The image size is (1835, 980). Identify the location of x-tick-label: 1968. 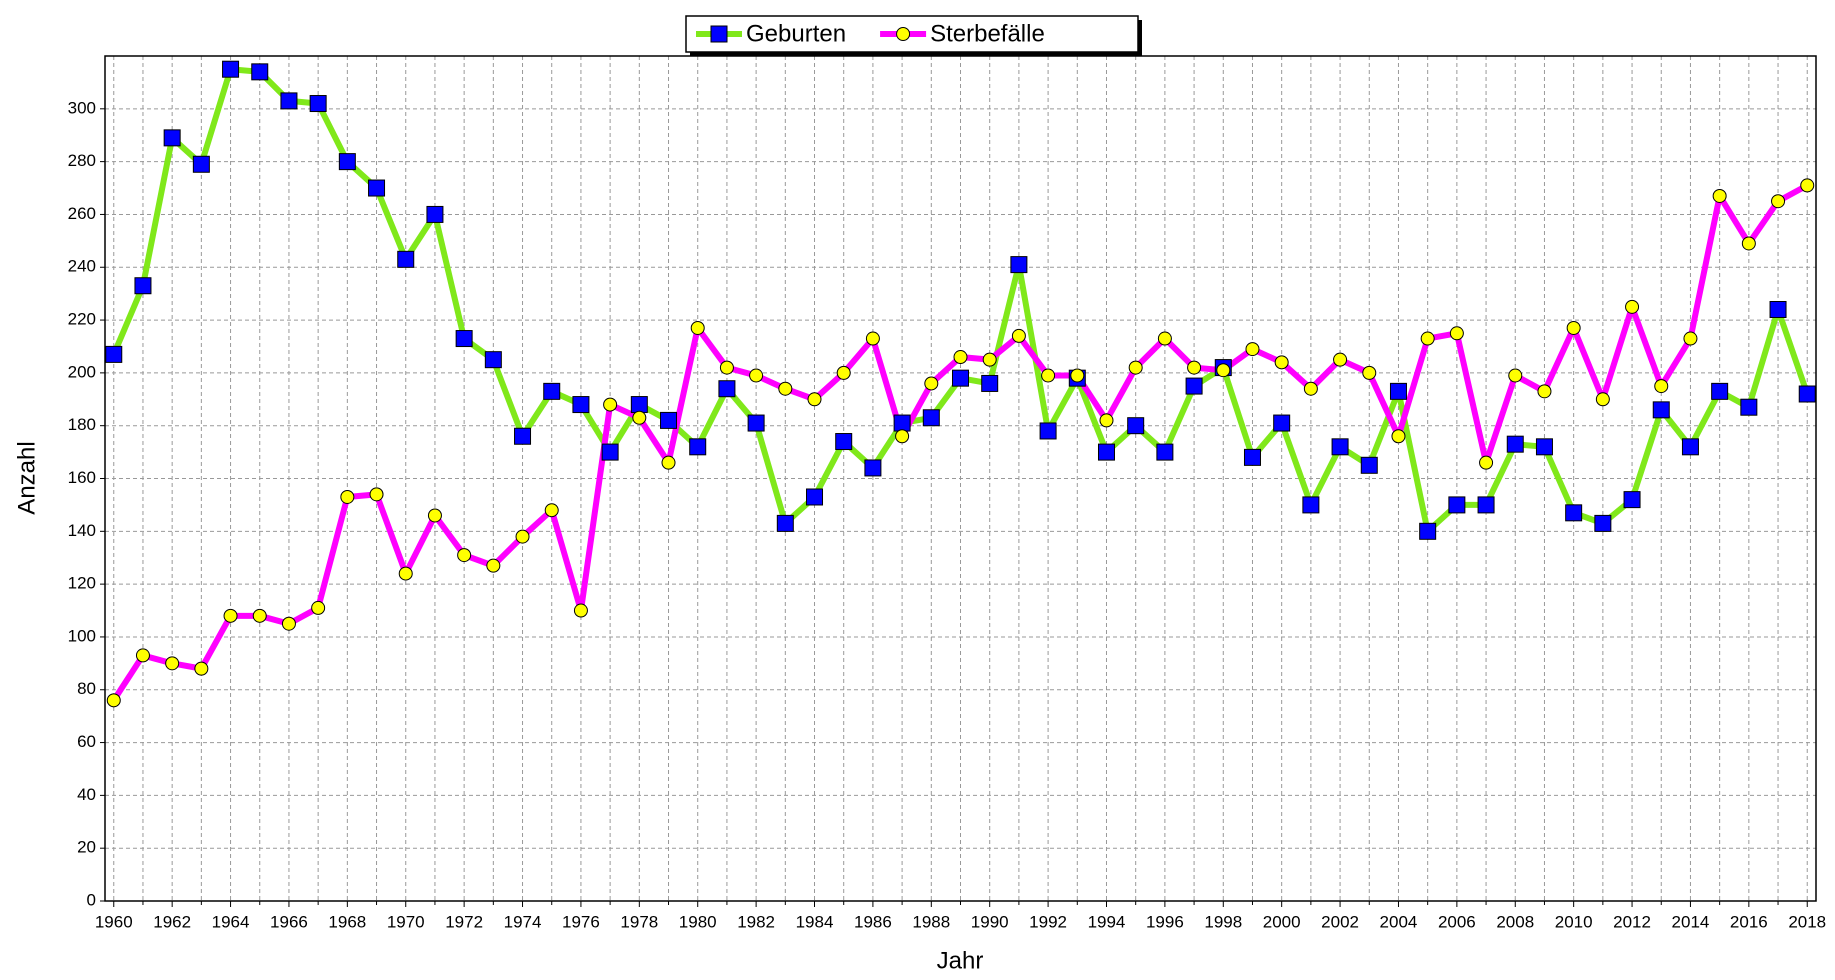
(347, 921).